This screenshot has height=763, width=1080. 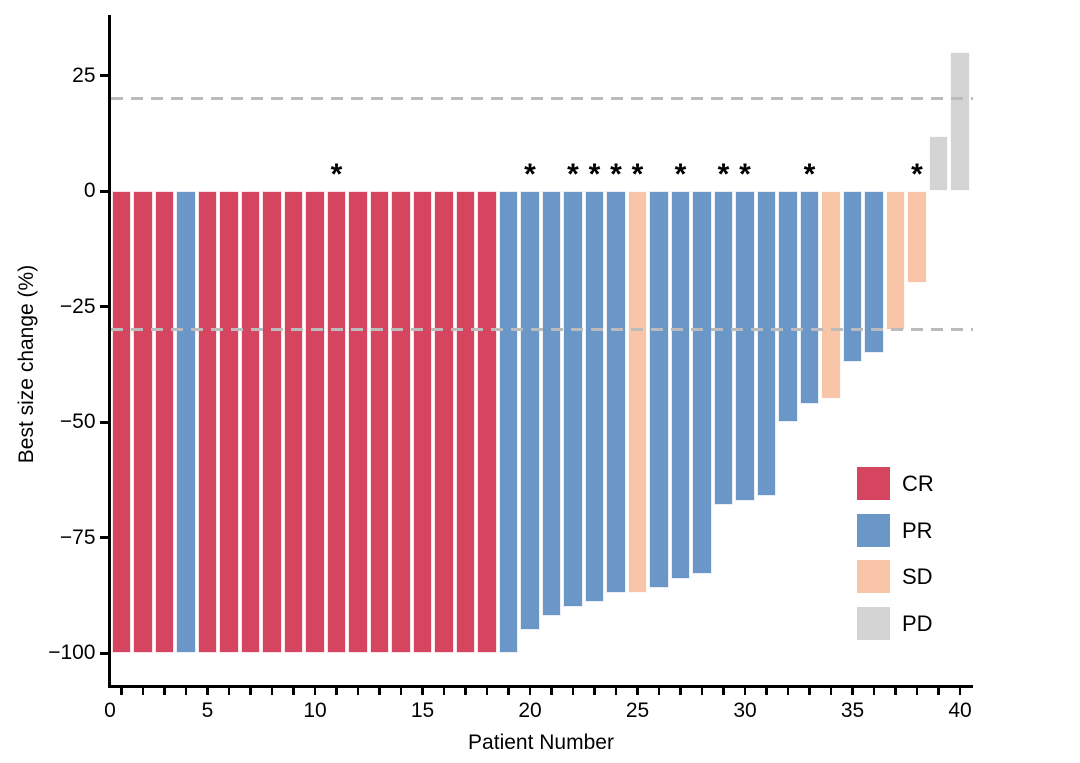 What do you see at coordinates (852, 710) in the screenshot?
I see `x-tick-label-35: 35` at bounding box center [852, 710].